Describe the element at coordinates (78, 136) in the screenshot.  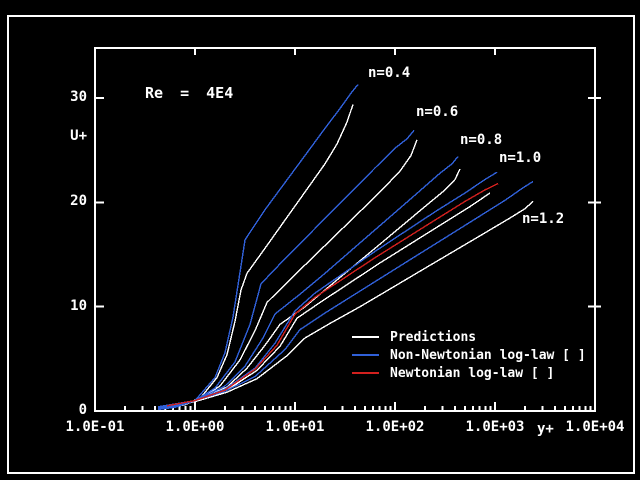
I see `y-axis-title: U+` at that location.